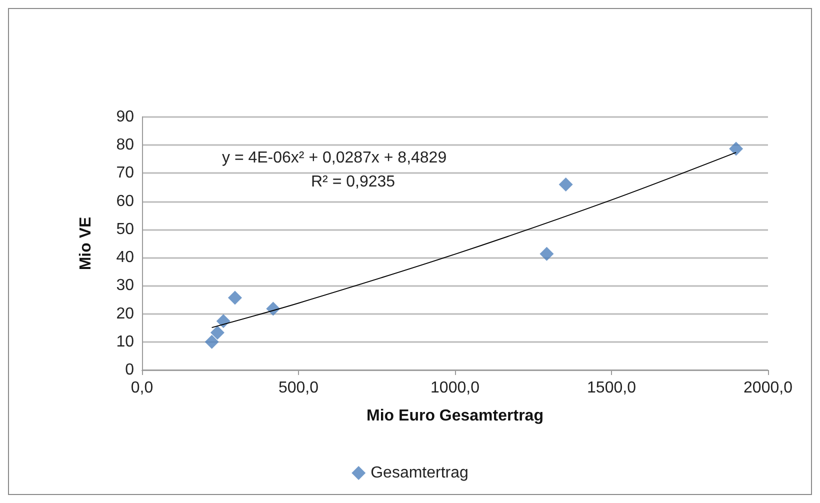 The height and width of the screenshot is (503, 820). What do you see at coordinates (334, 158) in the screenshot?
I see `annotation: y = 4E-06x² + 0,0287x + 8,4829` at bounding box center [334, 158].